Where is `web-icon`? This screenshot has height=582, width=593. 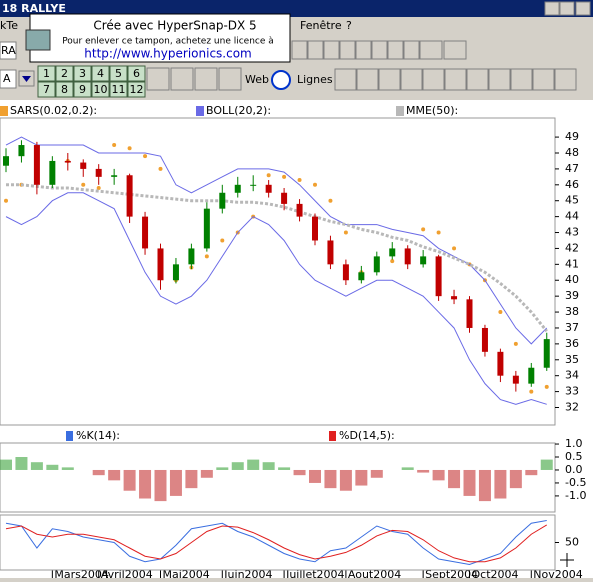
web-icon is located at coordinates (281, 80).